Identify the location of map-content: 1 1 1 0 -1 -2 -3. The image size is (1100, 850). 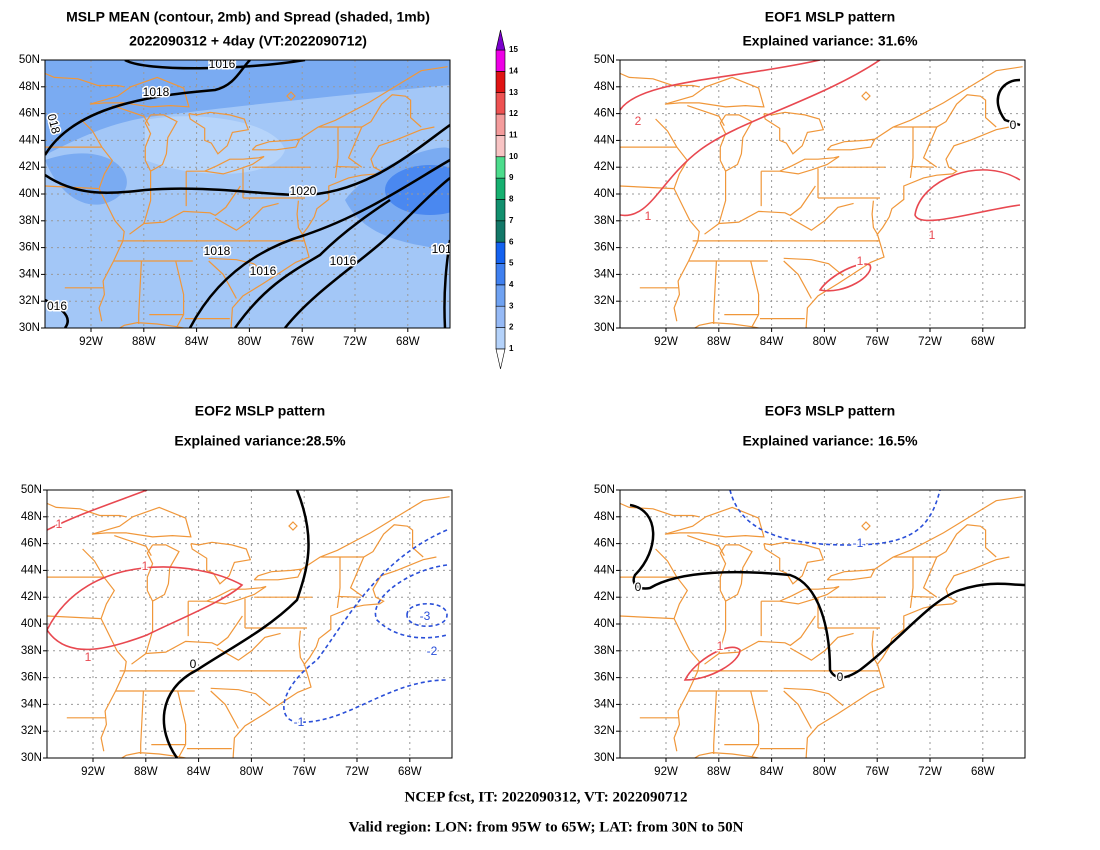
(249, 624).